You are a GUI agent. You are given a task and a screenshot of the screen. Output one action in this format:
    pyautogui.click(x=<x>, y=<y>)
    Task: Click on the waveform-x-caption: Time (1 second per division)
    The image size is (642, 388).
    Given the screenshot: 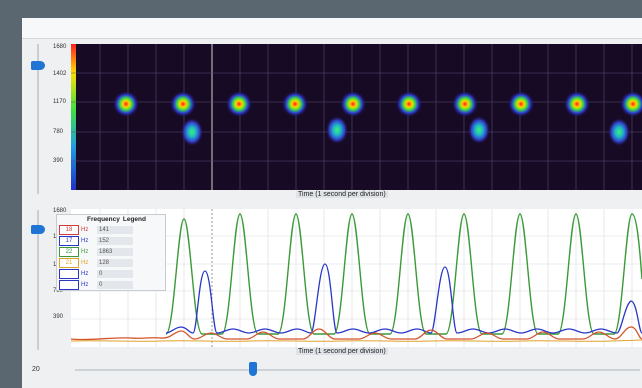 What is the action you would take?
    pyautogui.click(x=342, y=351)
    